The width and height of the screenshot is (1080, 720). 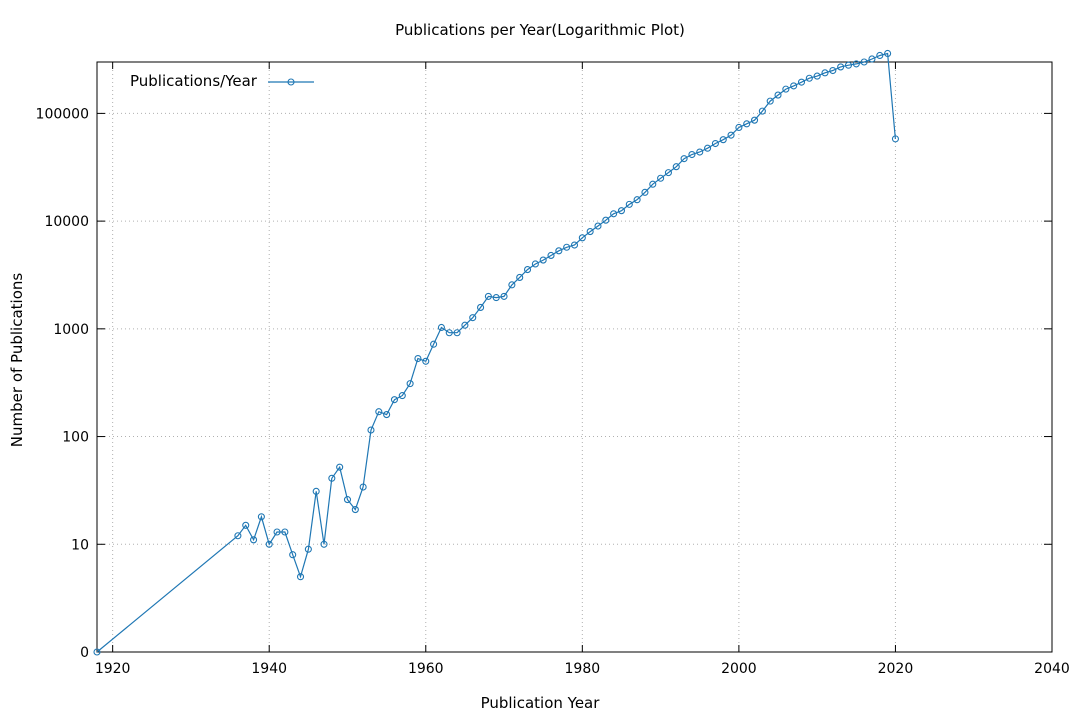 I want to click on x-axis-label: Publication Year, so click(x=540, y=703).